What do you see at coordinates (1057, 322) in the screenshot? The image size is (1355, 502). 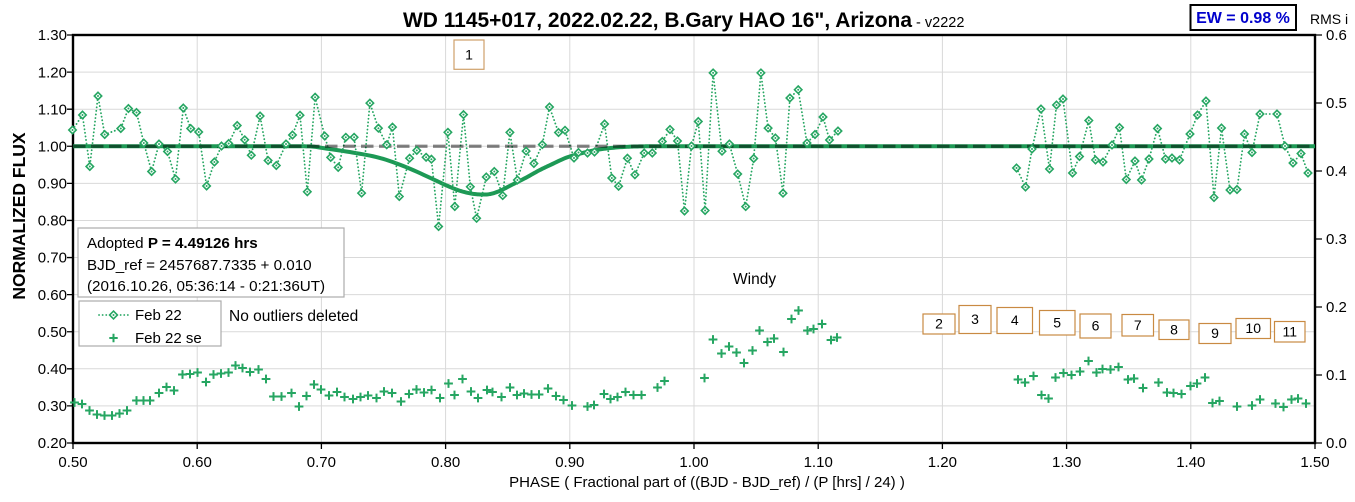 I see `svg-text: 5` at bounding box center [1057, 322].